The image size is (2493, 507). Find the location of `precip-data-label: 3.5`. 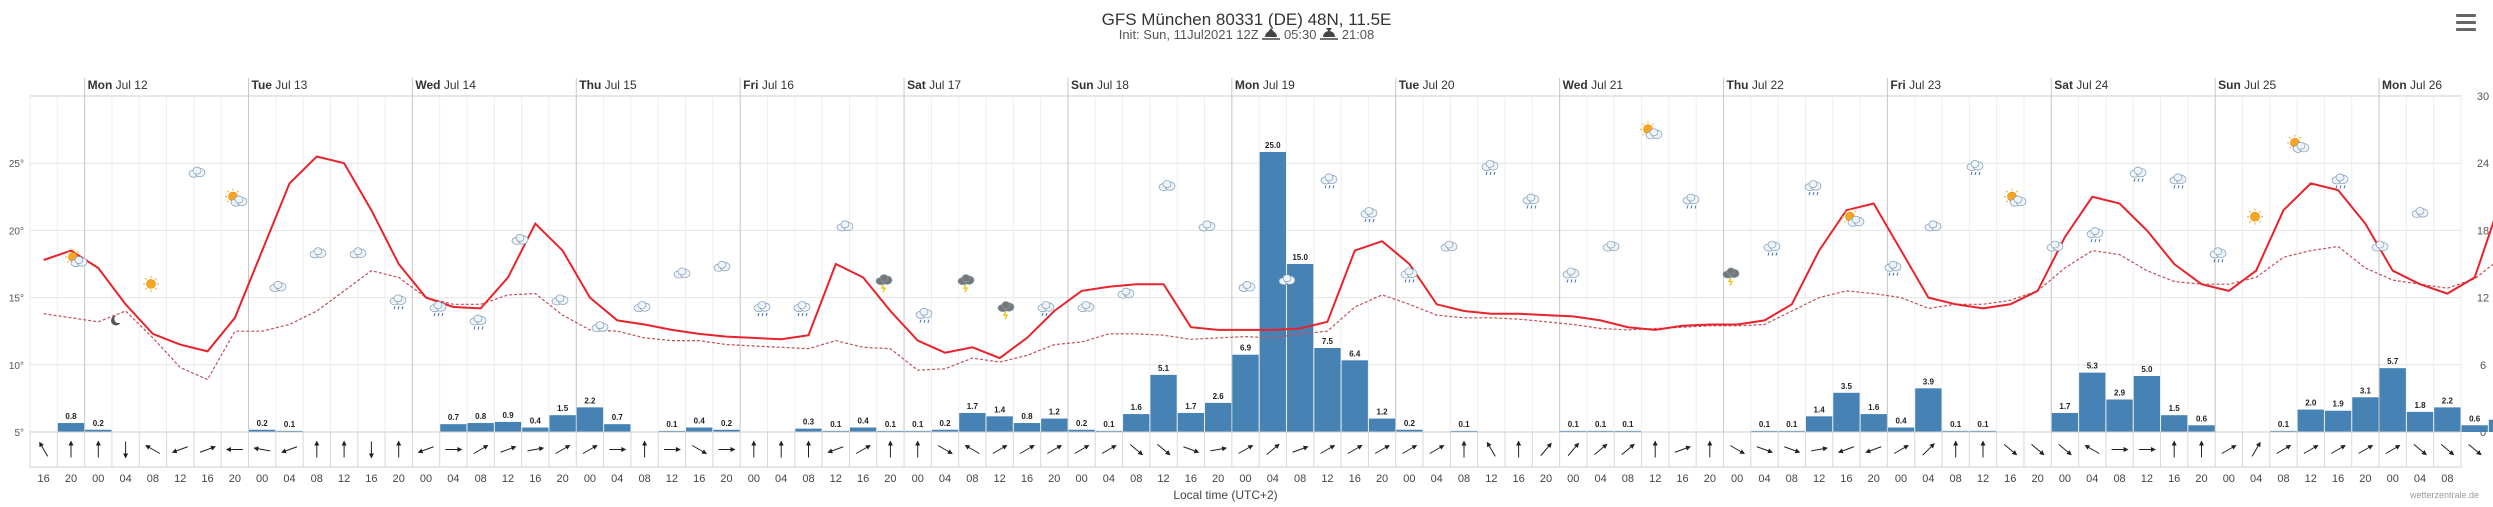

precip-data-label: 3.5 is located at coordinates (1847, 386).